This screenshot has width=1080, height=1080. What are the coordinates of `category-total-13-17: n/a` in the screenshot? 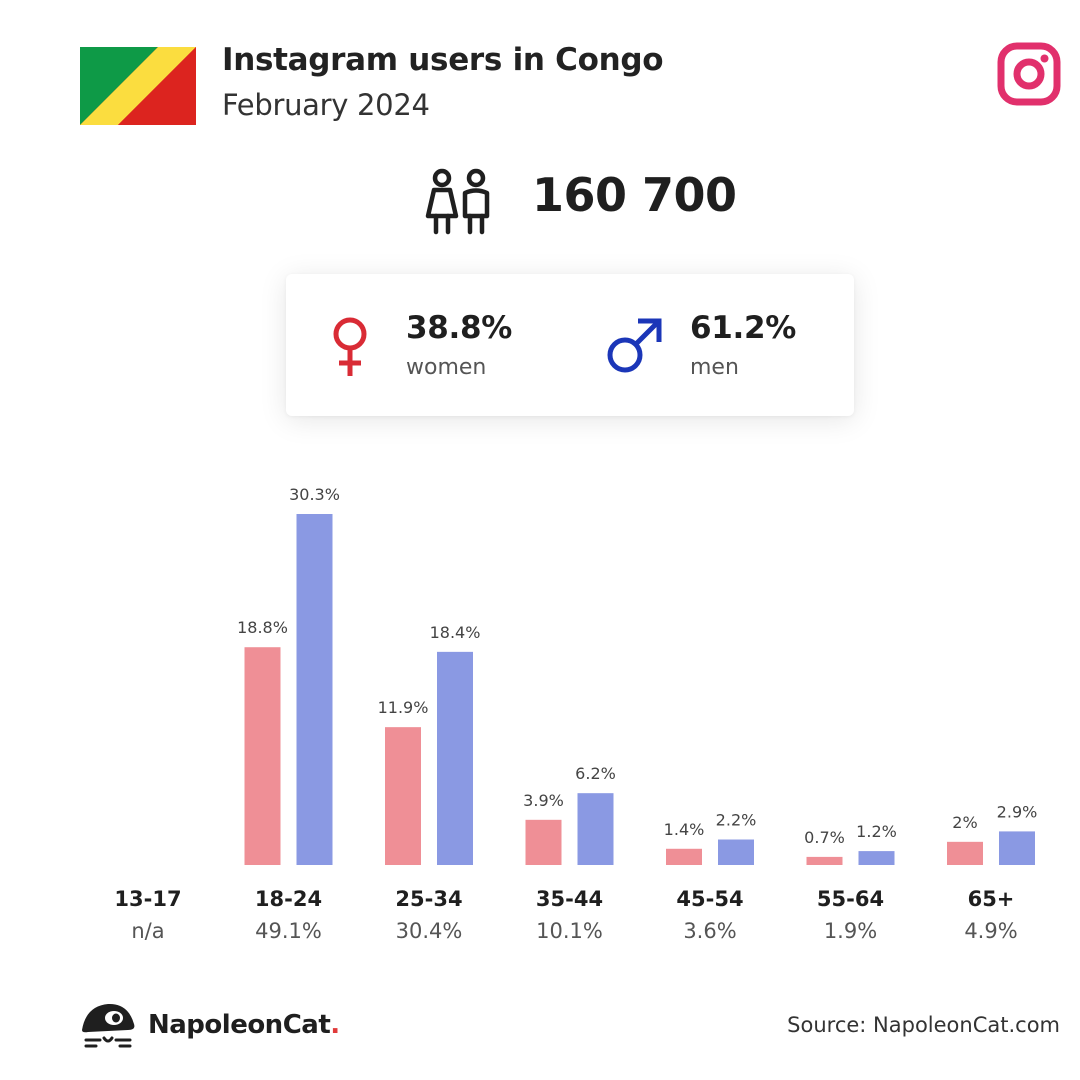 It's located at (147, 931).